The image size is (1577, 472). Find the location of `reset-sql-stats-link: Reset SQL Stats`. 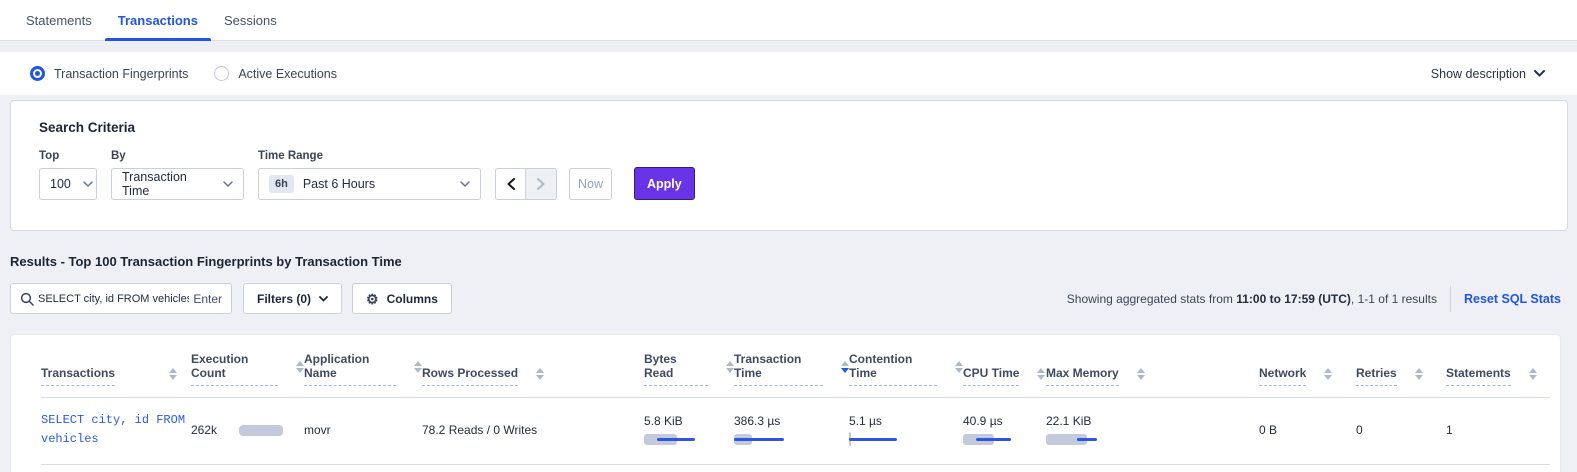

reset-sql-stats-link: Reset SQL Stats is located at coordinates (1512, 298).